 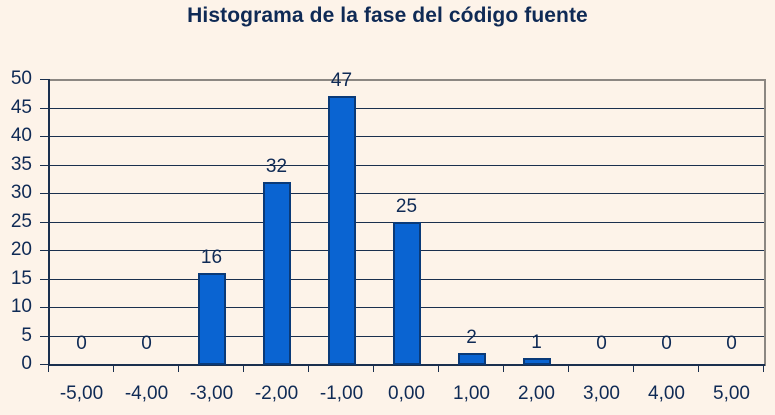 What do you see at coordinates (21, 221) in the screenshot?
I see `y-tick-label: 25` at bounding box center [21, 221].